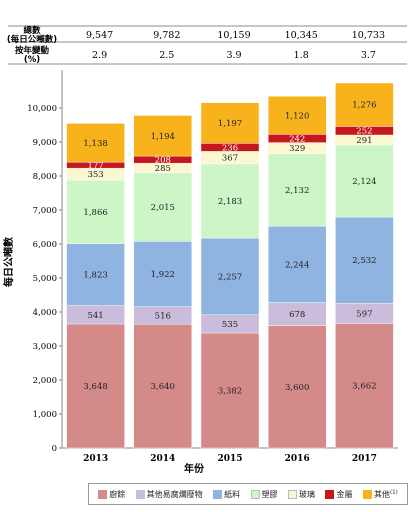 Image resolution: width=415 pixels, height=512 pixels. Describe the element at coordinates (301, 35) in the screenshot. I see `table-total-value: 10,345` at that location.